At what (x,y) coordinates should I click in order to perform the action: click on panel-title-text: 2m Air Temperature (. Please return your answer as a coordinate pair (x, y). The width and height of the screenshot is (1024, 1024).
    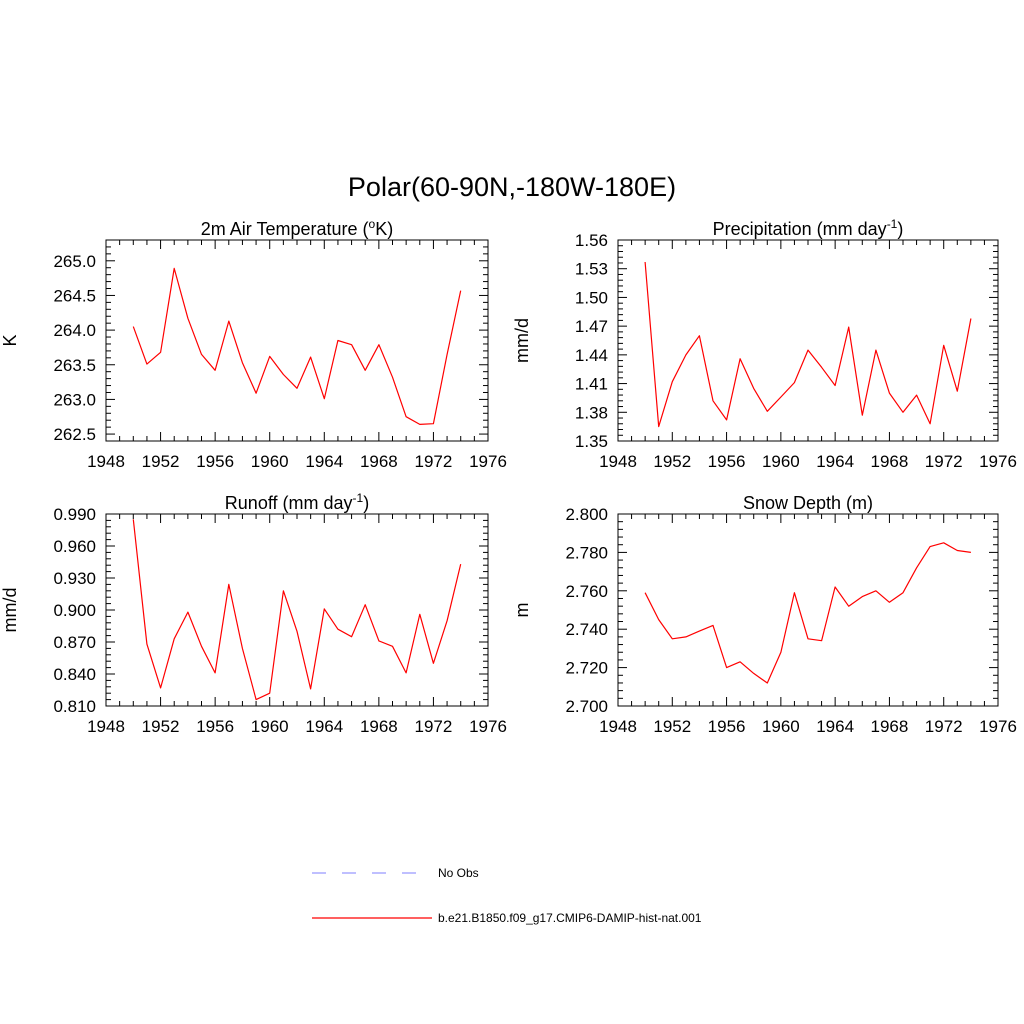
    Looking at the image, I should click on (285, 229).